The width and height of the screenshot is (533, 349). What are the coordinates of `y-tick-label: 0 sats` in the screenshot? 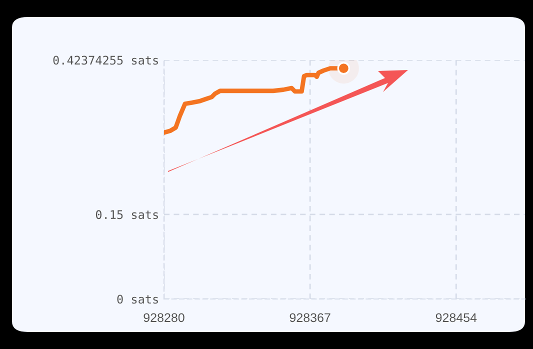 It's located at (137, 299).